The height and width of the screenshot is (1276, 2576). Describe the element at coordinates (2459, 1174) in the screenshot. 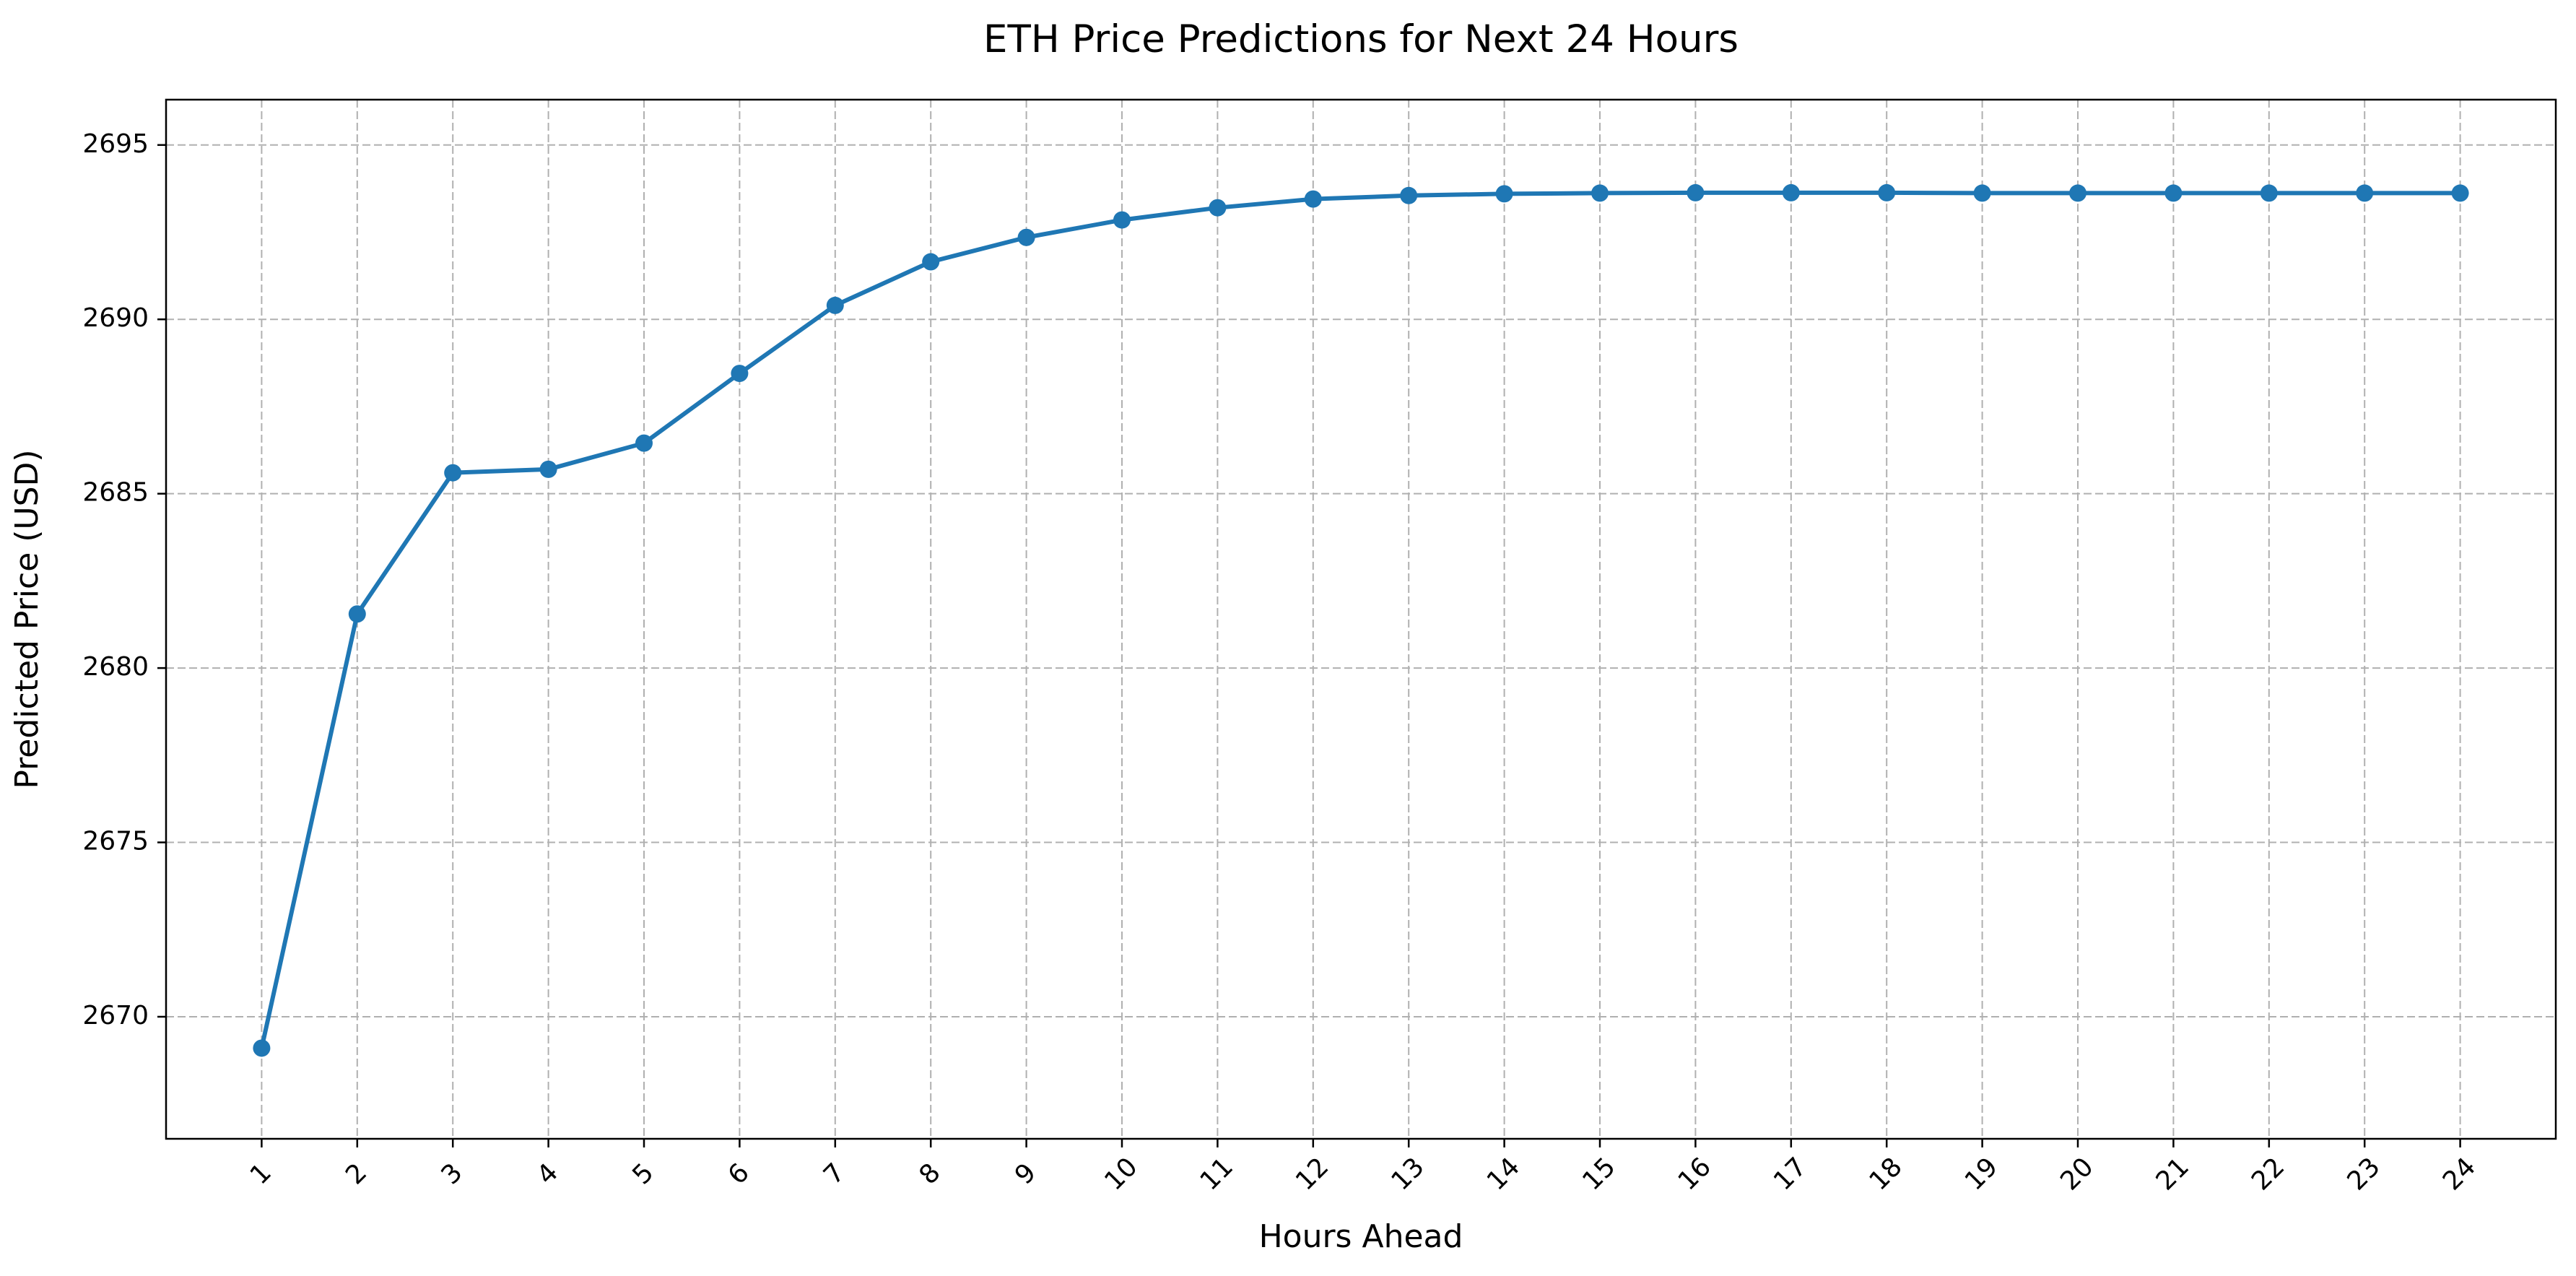

I see `x-tick-label: 24` at that location.